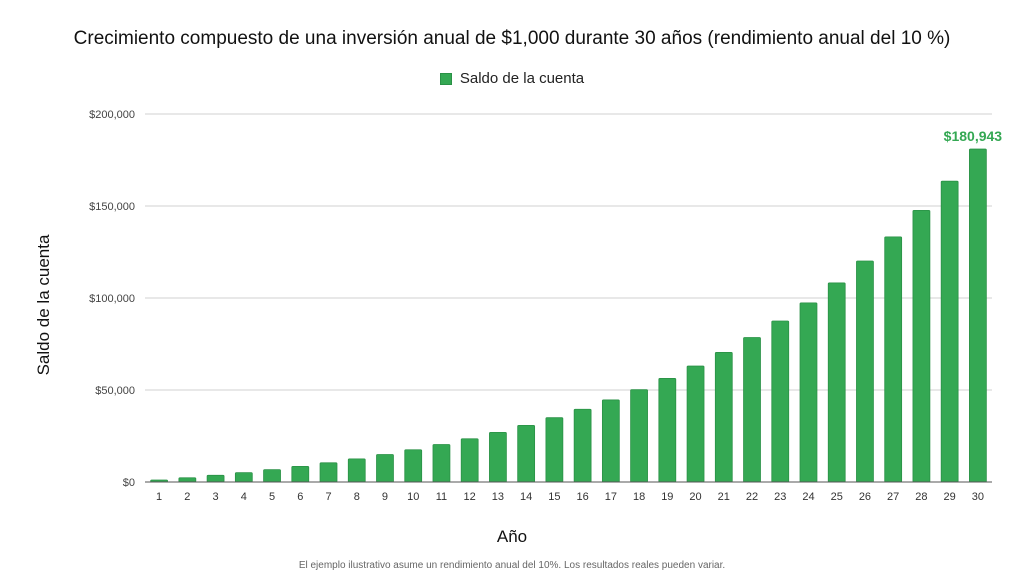  I want to click on x-tick-label: 6, so click(300, 497).